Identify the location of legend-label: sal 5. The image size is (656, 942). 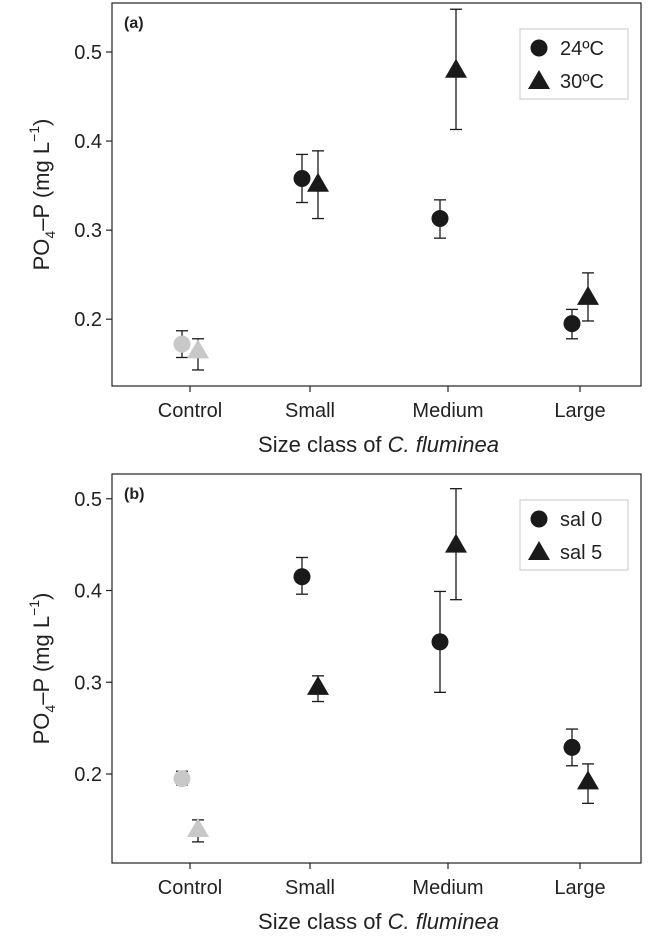
(581, 553).